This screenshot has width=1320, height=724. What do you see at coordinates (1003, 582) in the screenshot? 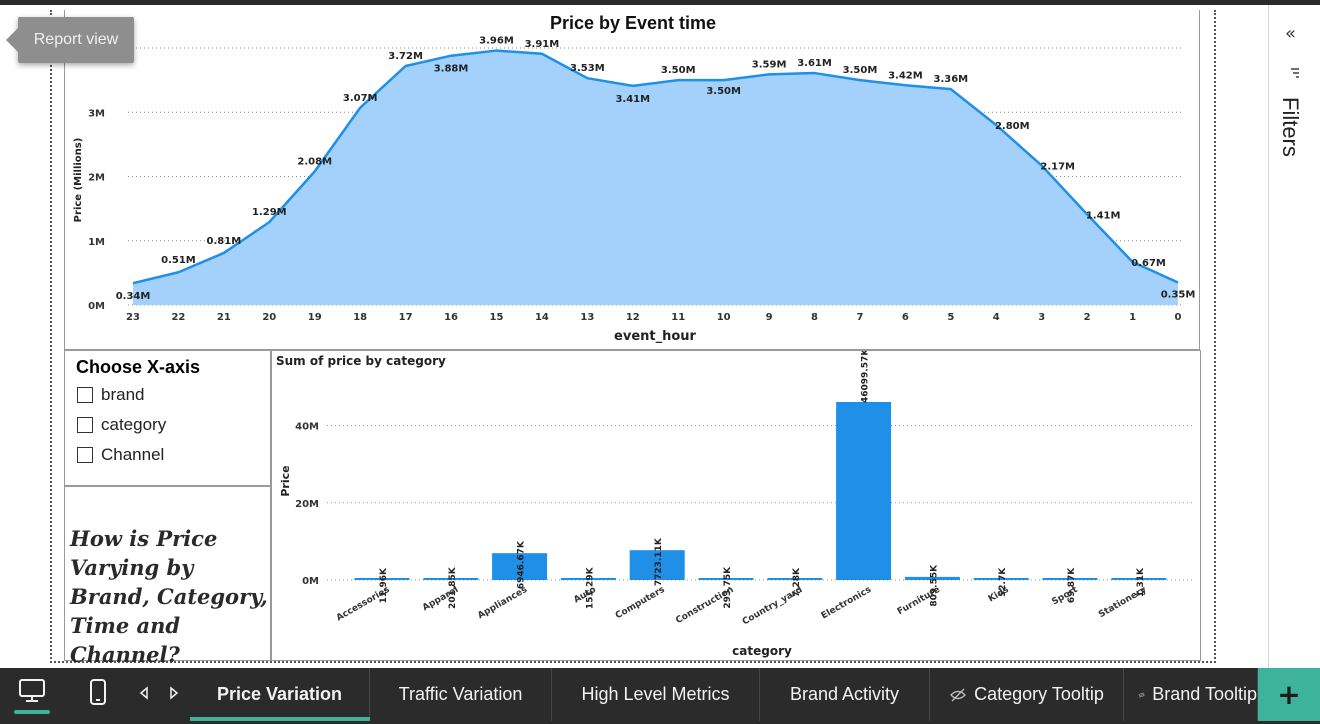
I see `data-label: 52.7K` at bounding box center [1003, 582].